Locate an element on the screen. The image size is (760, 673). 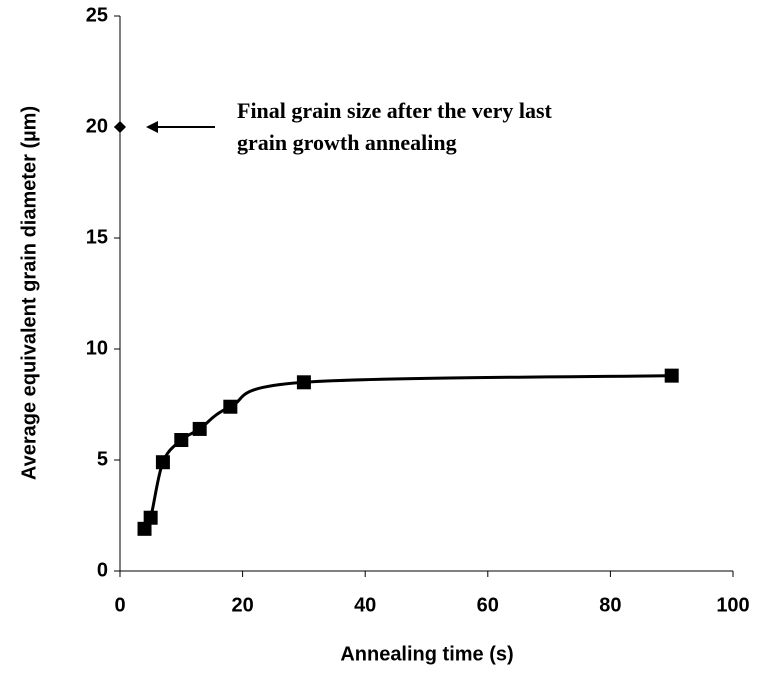
y-tick-label: 20 is located at coordinates (97, 126).